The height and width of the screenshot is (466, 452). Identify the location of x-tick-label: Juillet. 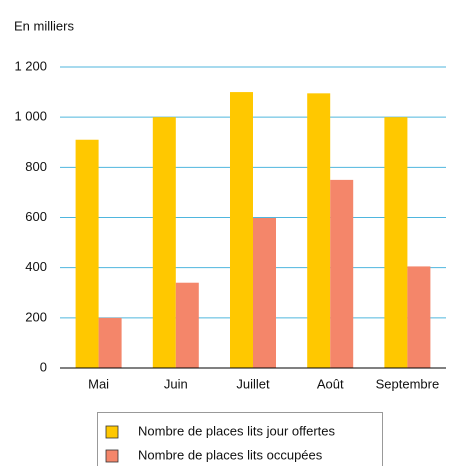
(253, 383).